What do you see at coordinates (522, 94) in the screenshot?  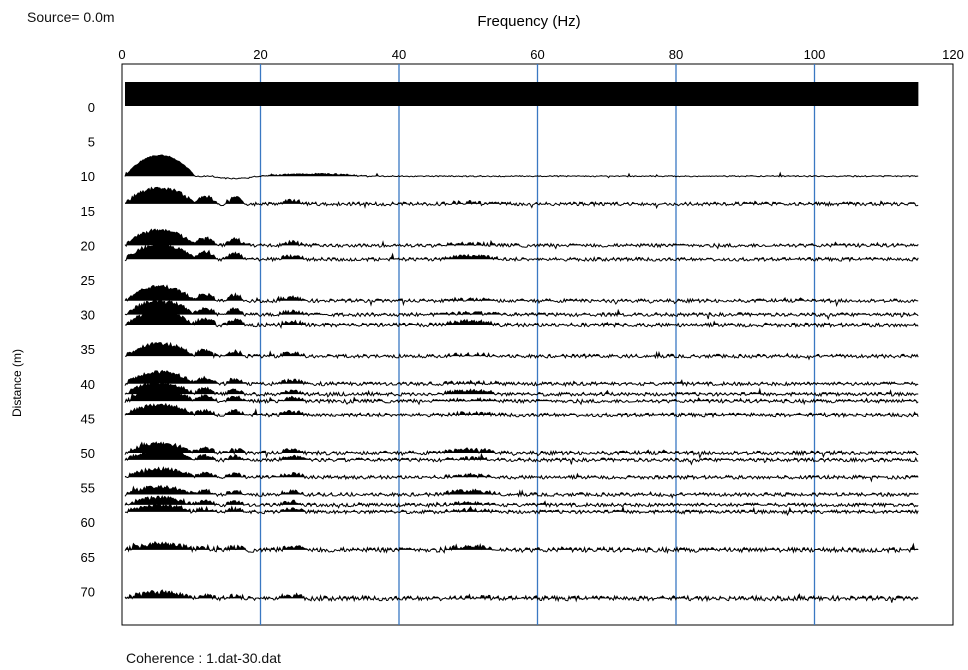 I see `reference-trace-band` at bounding box center [522, 94].